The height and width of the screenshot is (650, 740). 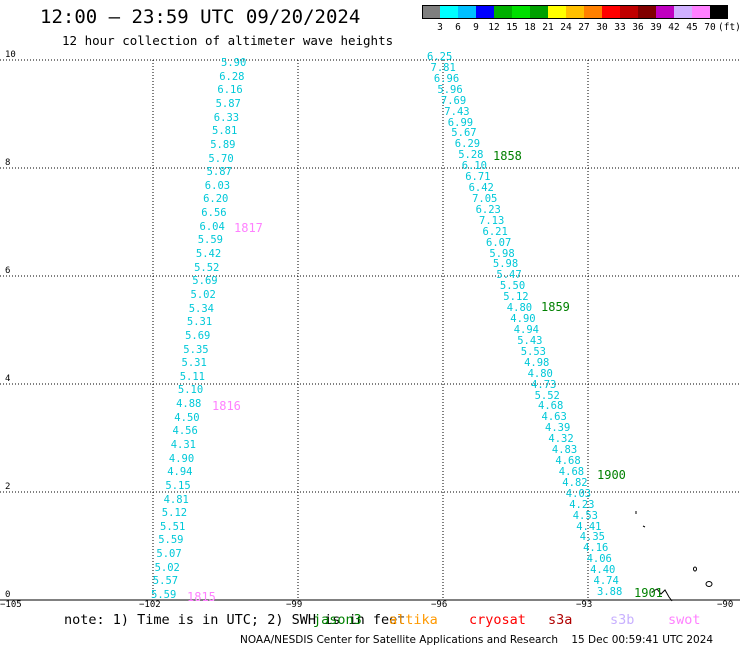 What do you see at coordinates (225, 131) in the screenshot?
I see `wave-height-label: 5.81` at bounding box center [225, 131].